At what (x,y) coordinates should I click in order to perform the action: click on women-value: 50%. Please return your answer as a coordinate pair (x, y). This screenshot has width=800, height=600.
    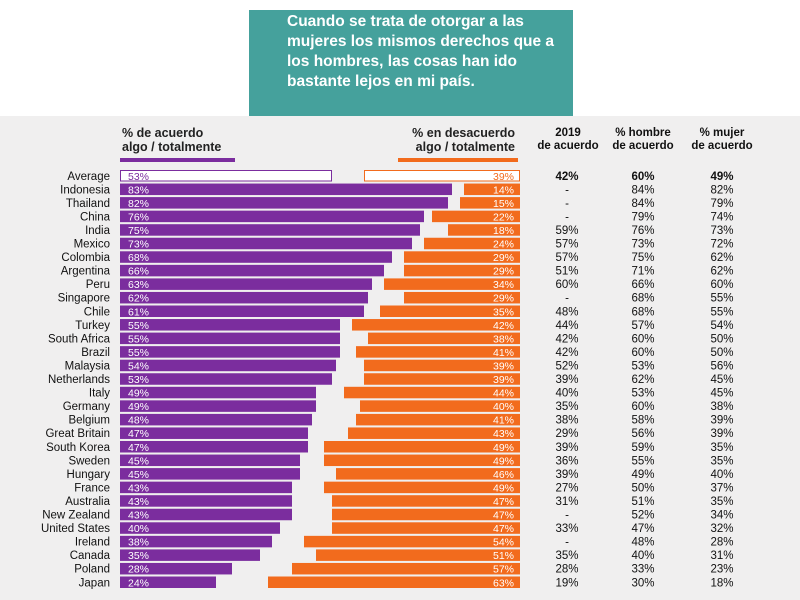
    Looking at the image, I should click on (721, 353).